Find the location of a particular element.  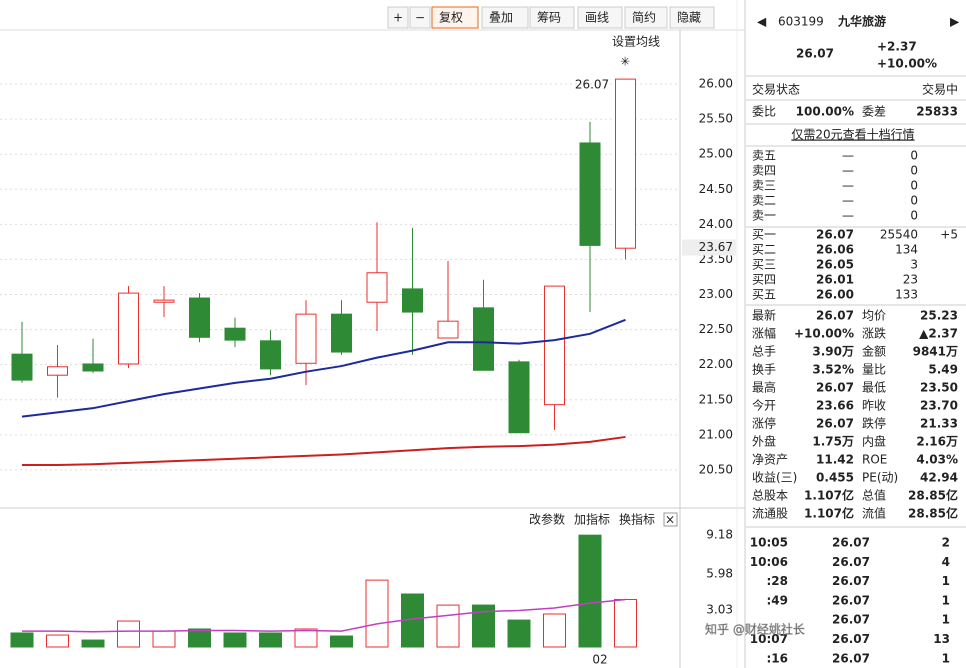

change: +2.37 is located at coordinates (897, 47).